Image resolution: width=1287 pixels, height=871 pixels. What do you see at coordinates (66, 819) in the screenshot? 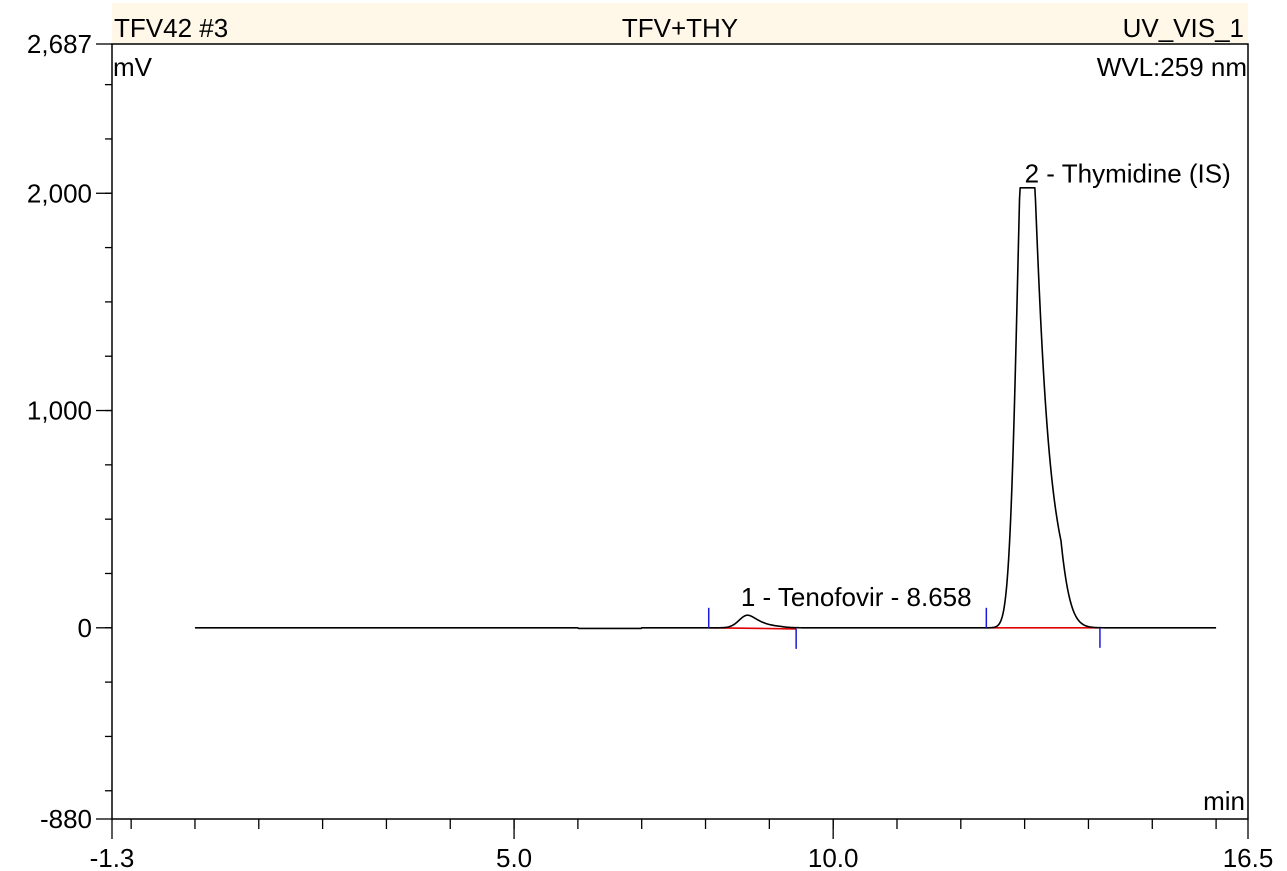
I see `y-tick-label: -880` at bounding box center [66, 819].